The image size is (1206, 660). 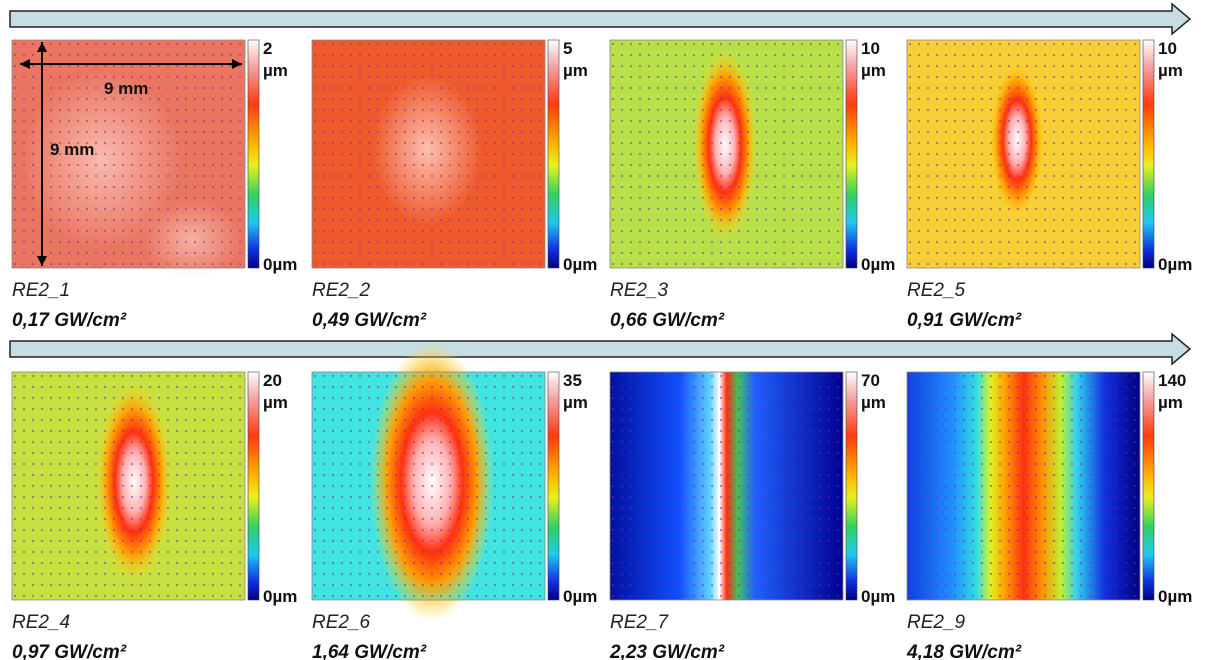 I want to click on panel: 5 µm 0µm RE2_2 0,49 GW/cm², so click(x=454, y=185).